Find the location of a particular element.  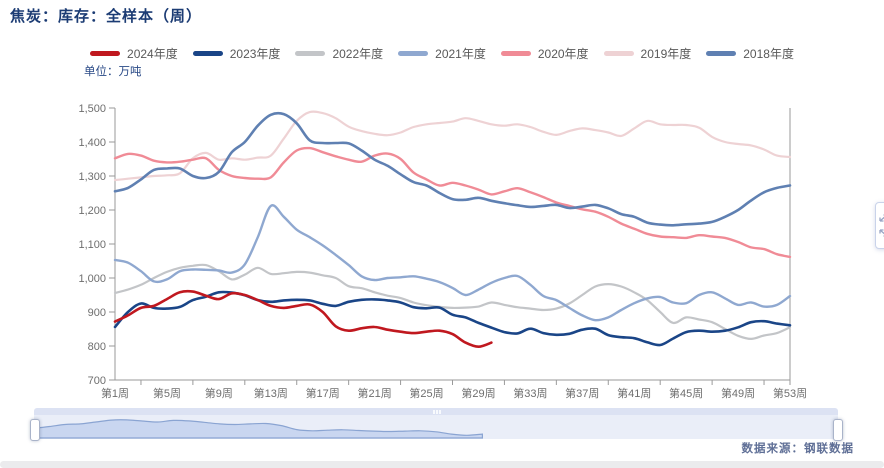

y-axis-label: 1,400 is located at coordinates (92, 143).